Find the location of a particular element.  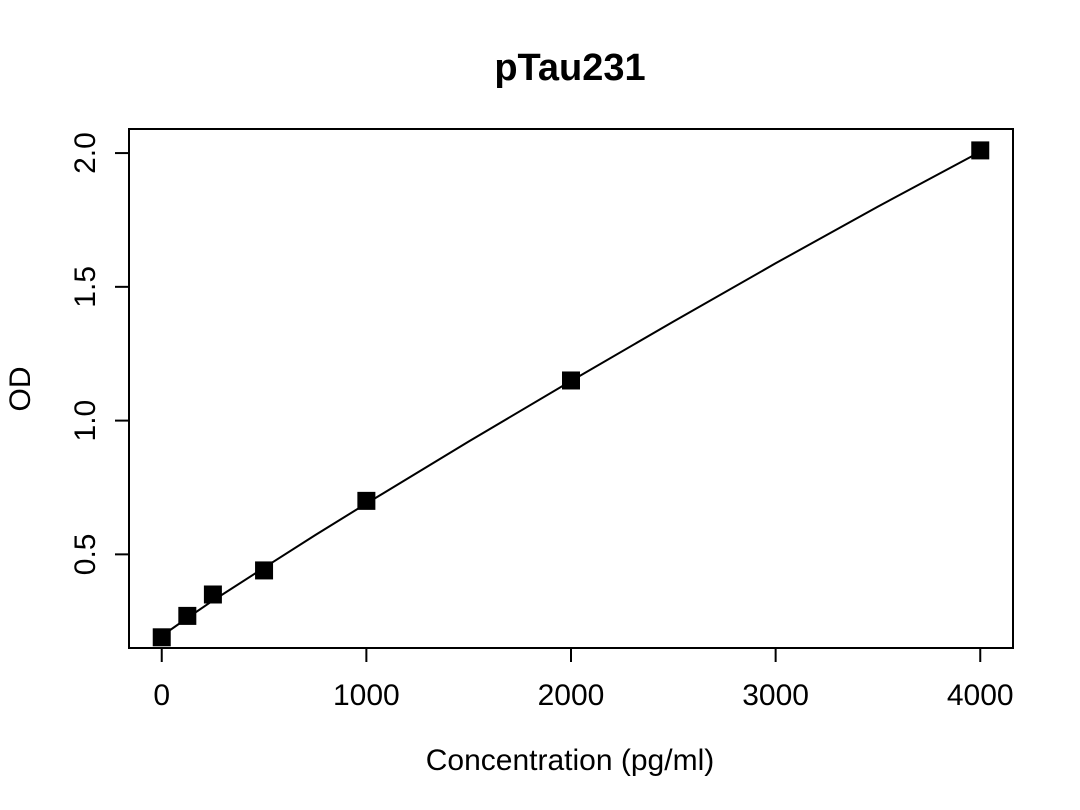

x-axis: 0 1000 2000 3000 4000 is located at coordinates (583, 679).